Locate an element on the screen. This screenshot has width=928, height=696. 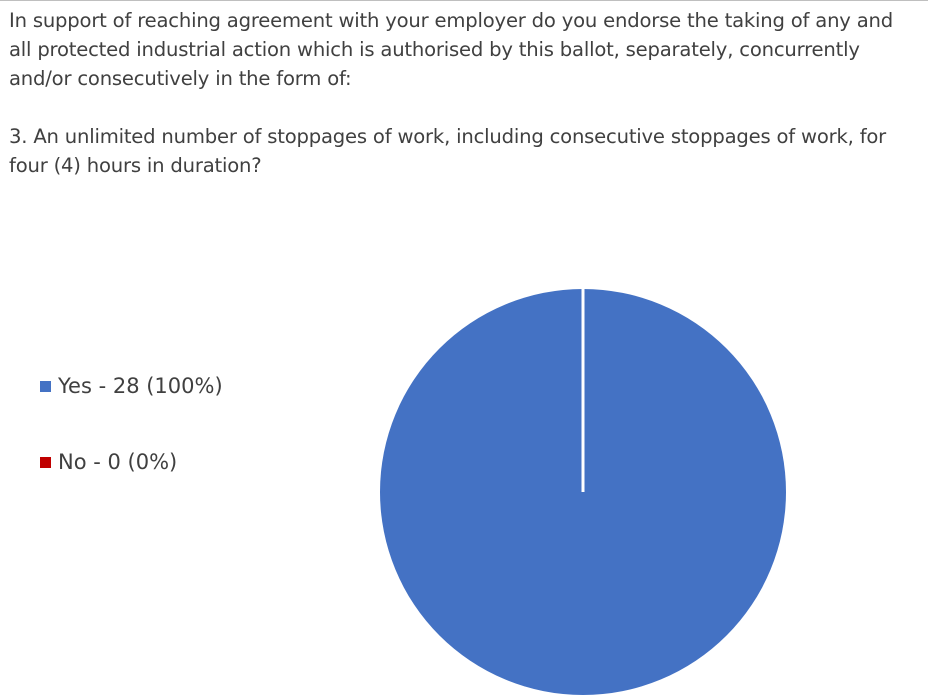
legend-swatch-yes is located at coordinates (45, 386).